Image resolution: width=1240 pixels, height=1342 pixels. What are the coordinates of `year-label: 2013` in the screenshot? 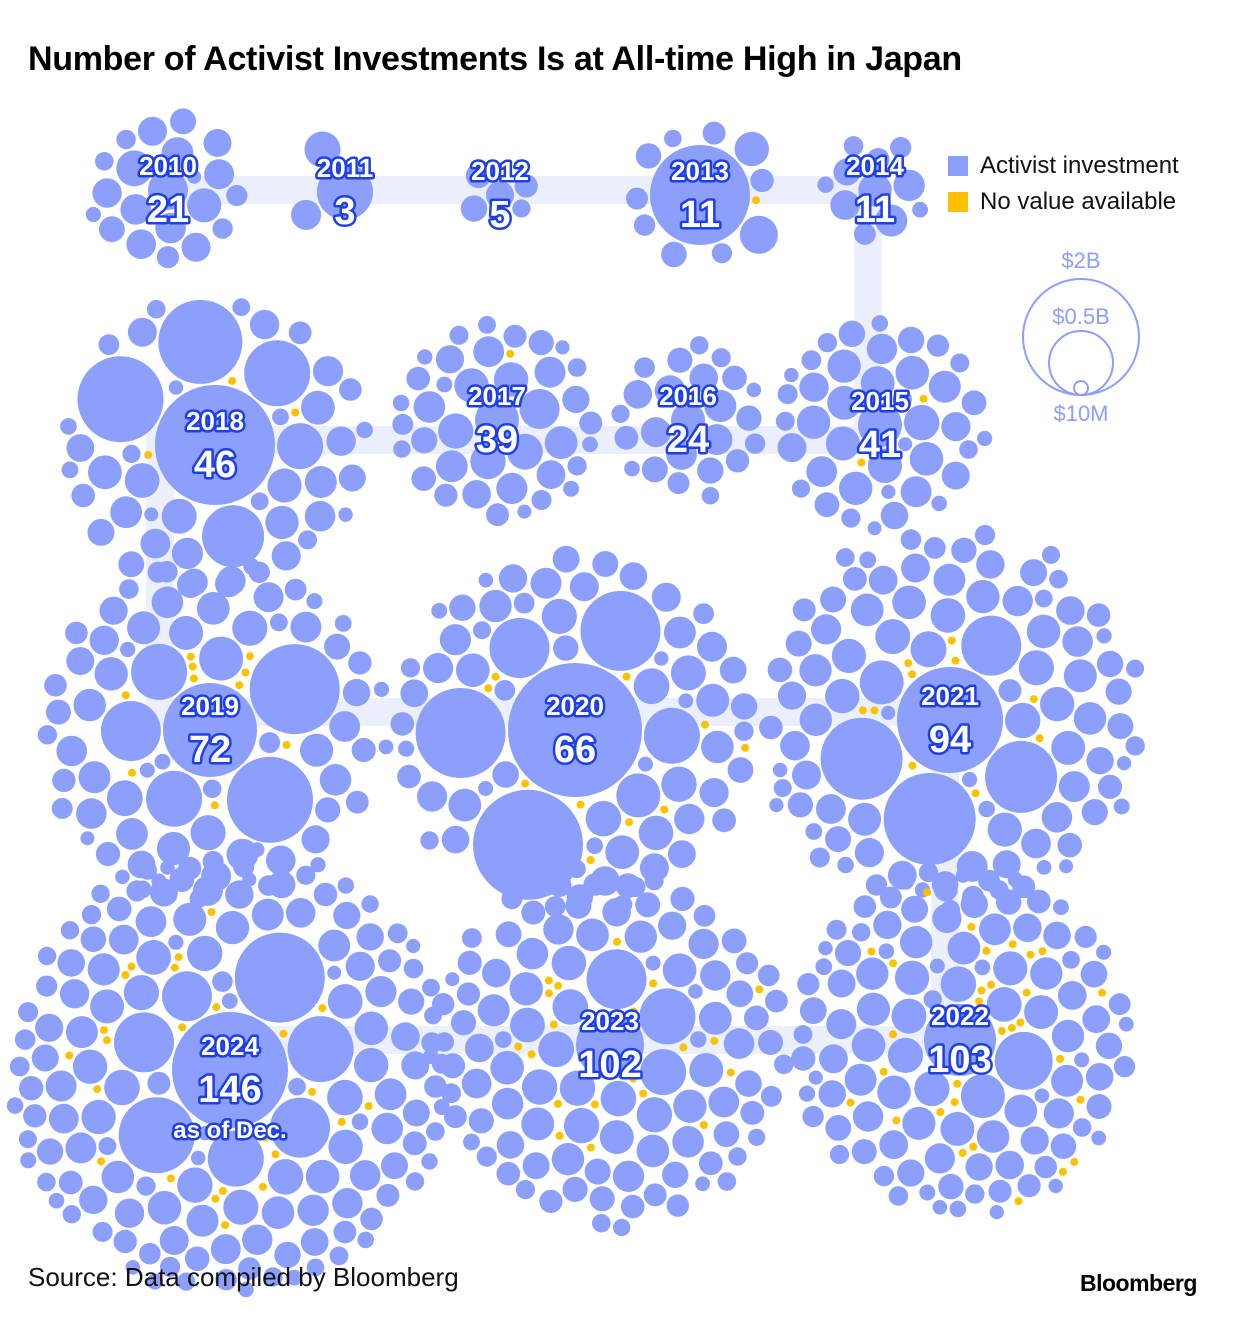 It's located at (700, 171).